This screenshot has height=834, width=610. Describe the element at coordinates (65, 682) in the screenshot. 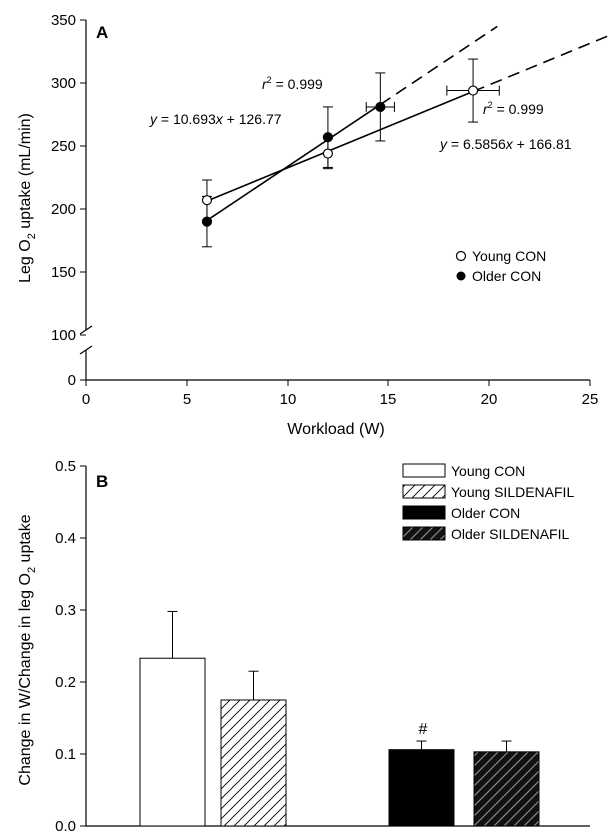

I see `y-tick-label: 0.2` at that location.